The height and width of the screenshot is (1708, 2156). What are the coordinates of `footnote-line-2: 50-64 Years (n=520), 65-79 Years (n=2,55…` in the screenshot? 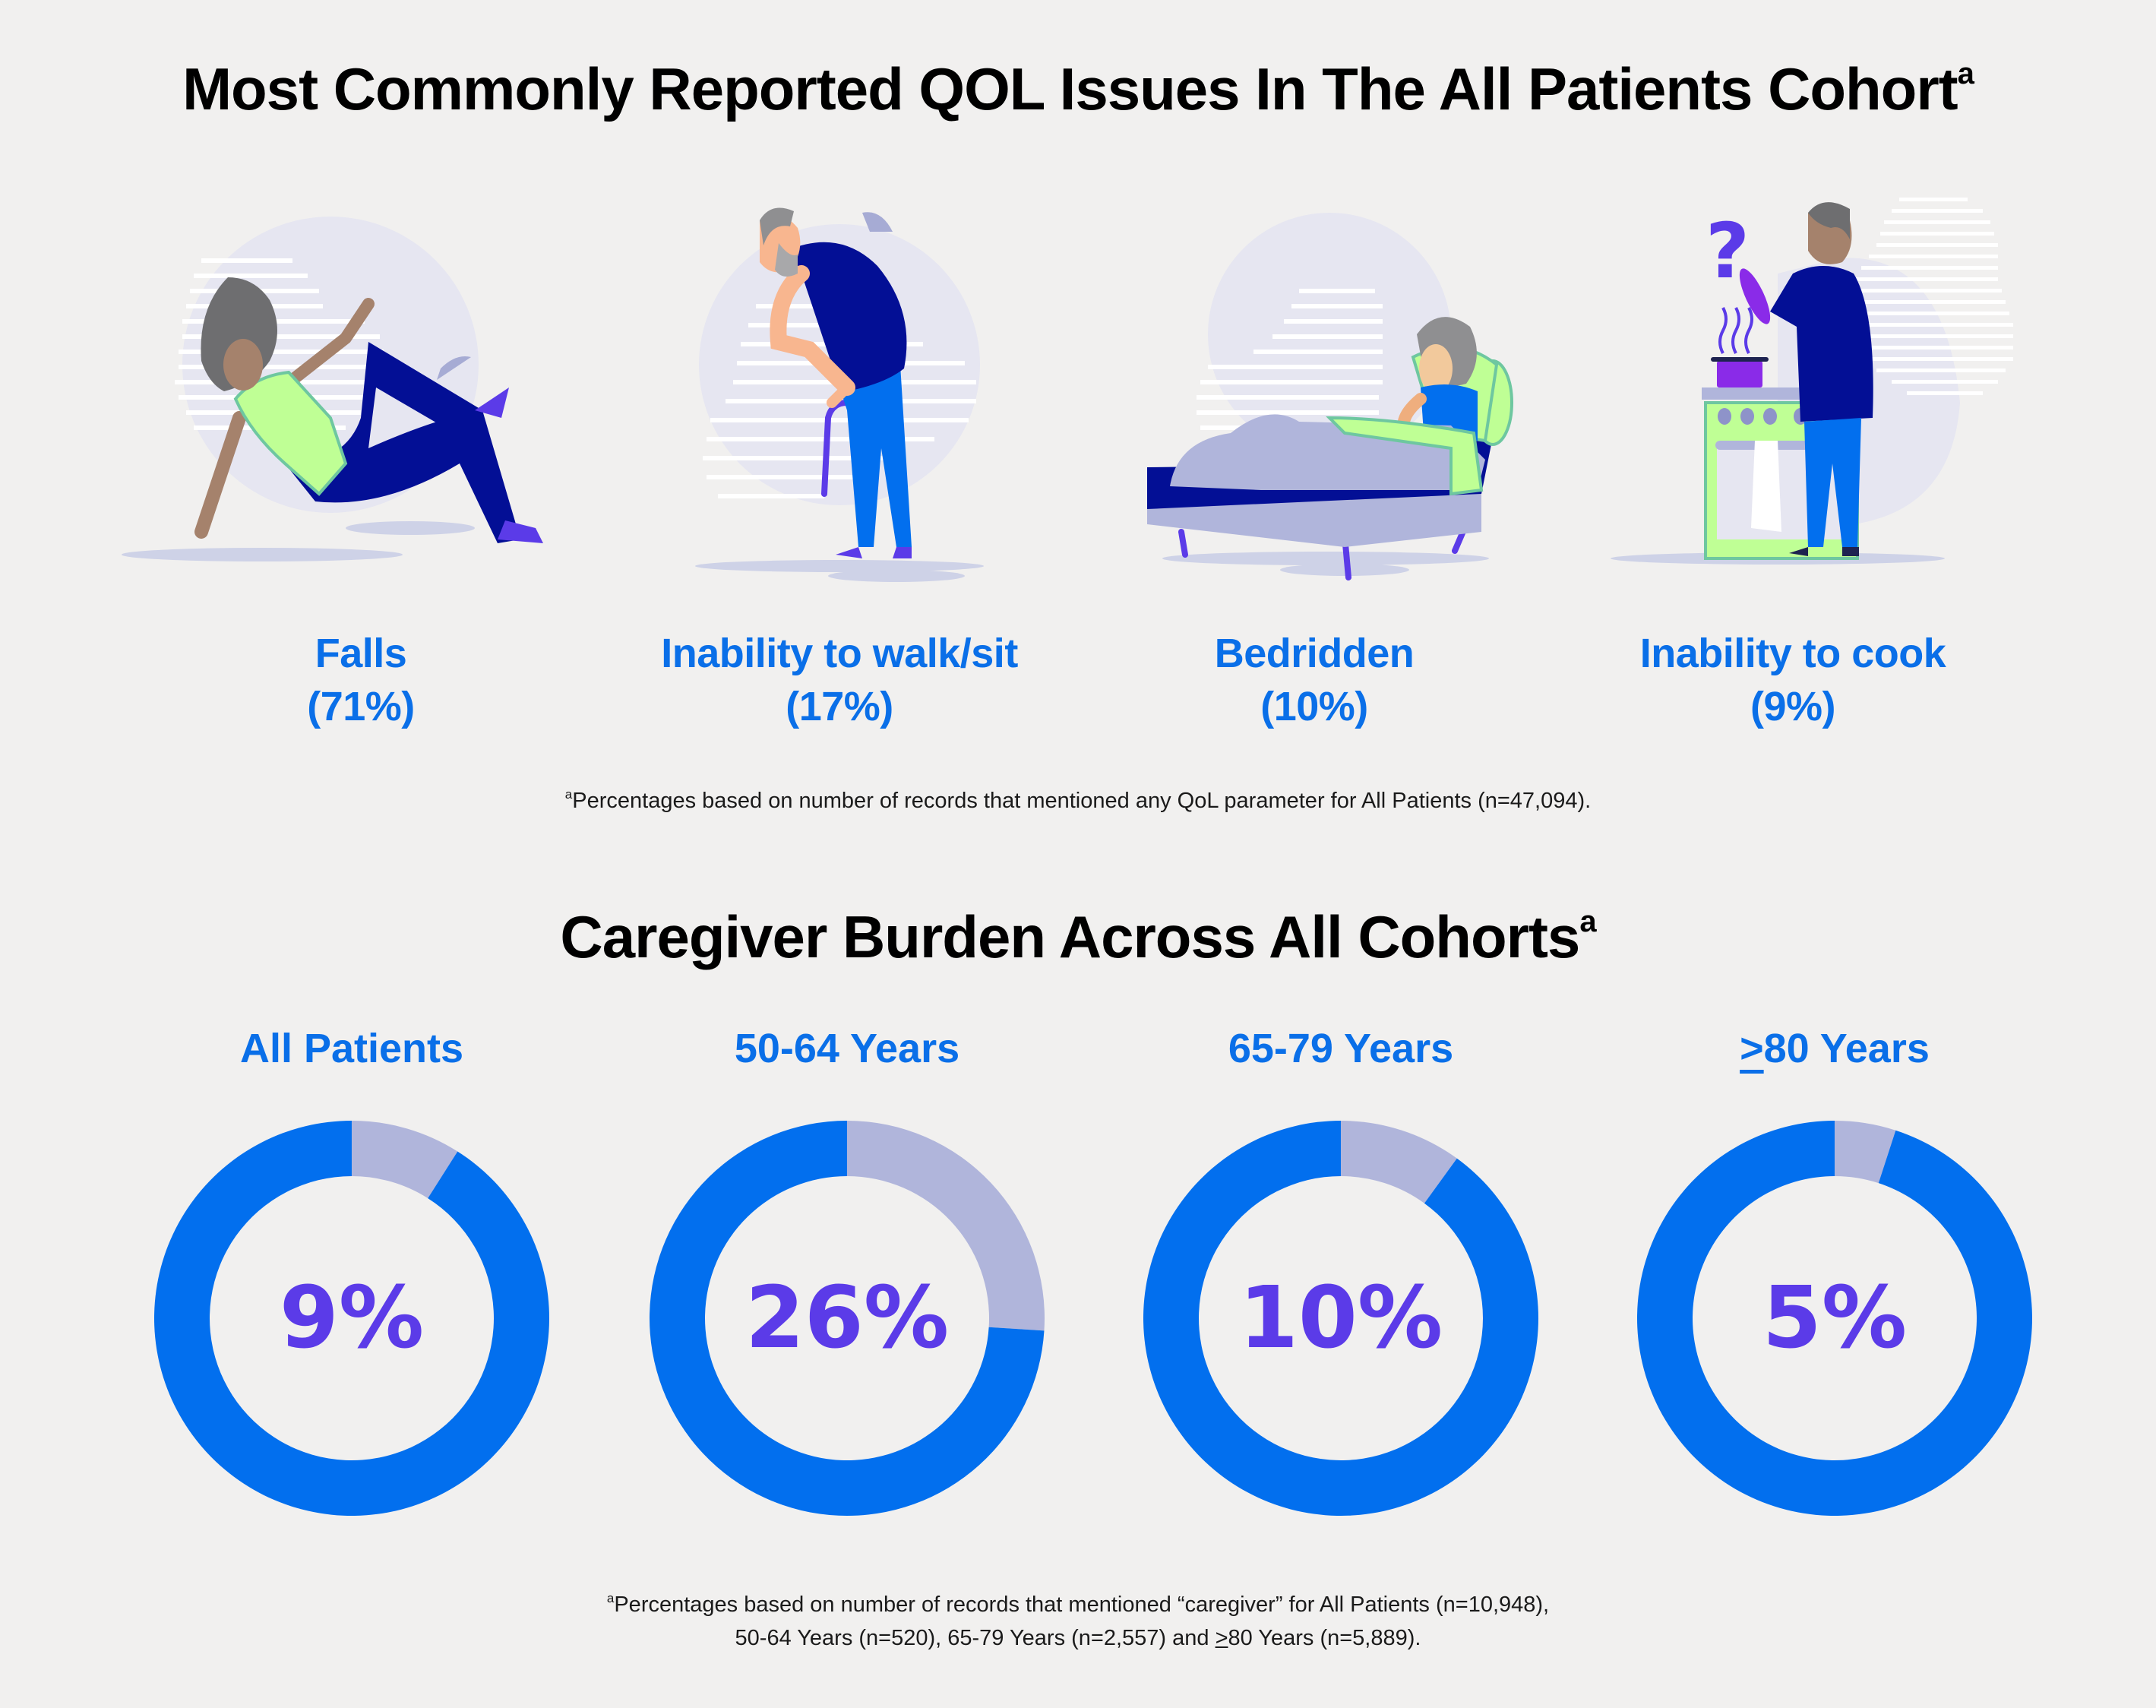 It's located at (1078, 1638).